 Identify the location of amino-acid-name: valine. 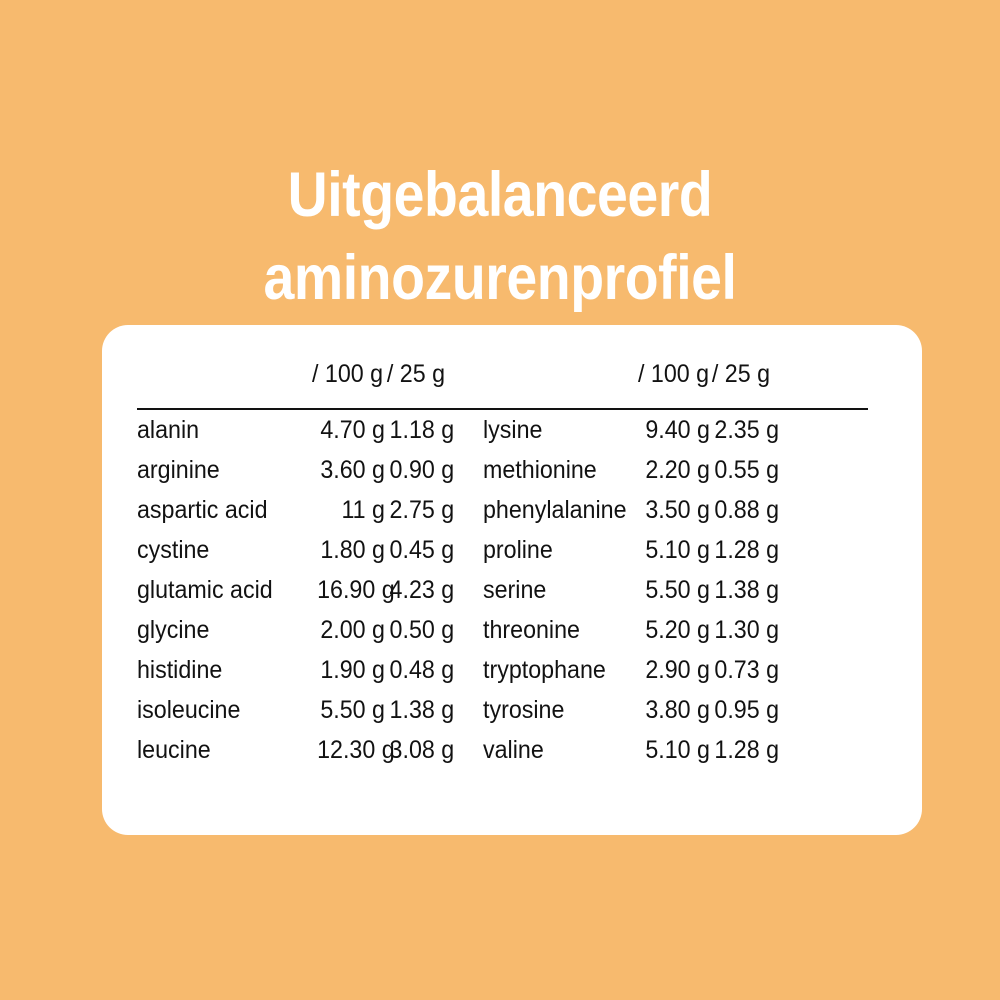
(513, 750).